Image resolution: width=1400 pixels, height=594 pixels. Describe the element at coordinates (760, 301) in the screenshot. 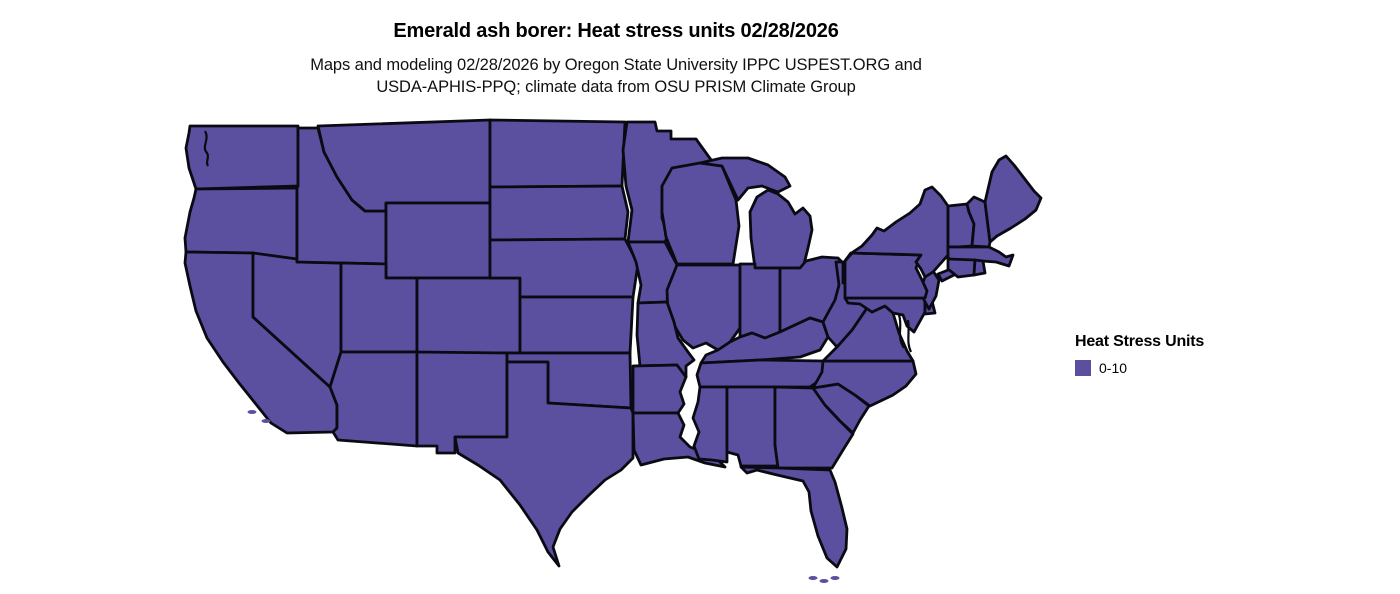

I see `state-in` at that location.